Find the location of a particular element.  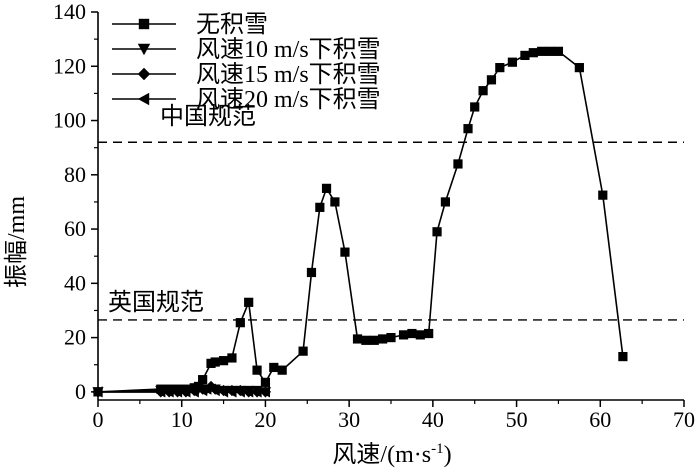

legend-label: 无积雪 is located at coordinates (232, 24).